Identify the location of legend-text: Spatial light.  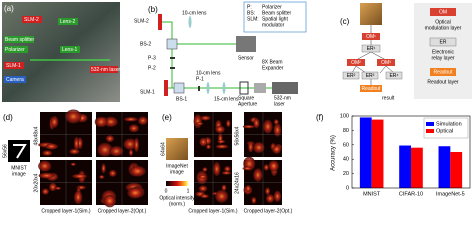
(275, 19).